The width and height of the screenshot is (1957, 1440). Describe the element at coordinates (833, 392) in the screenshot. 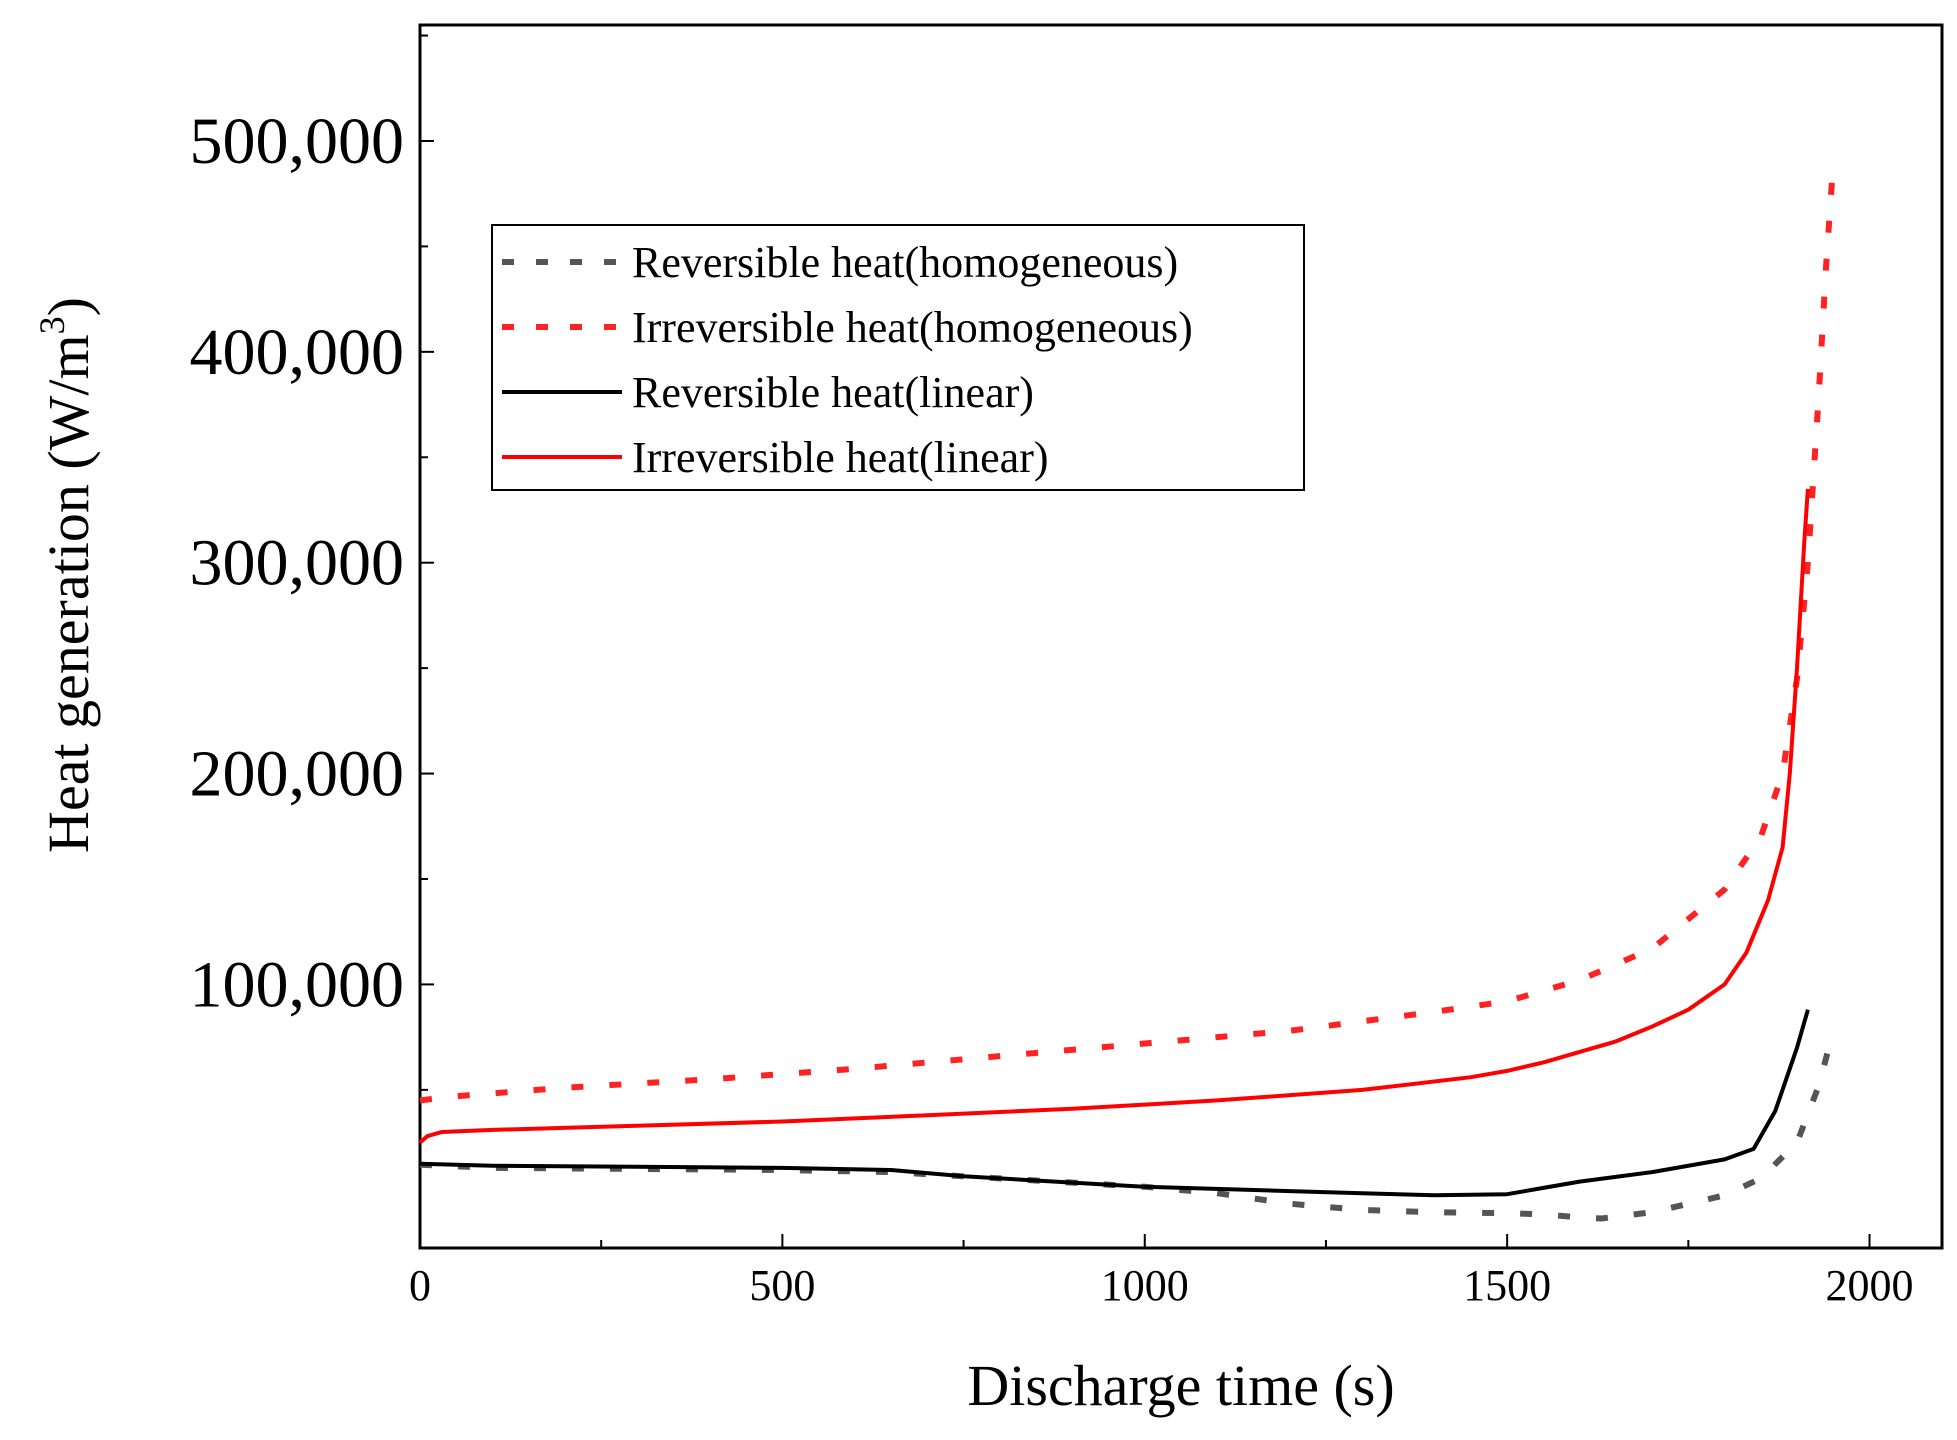

I see `legend-label-reversible-linear: Reversible heat(linear)` at that location.